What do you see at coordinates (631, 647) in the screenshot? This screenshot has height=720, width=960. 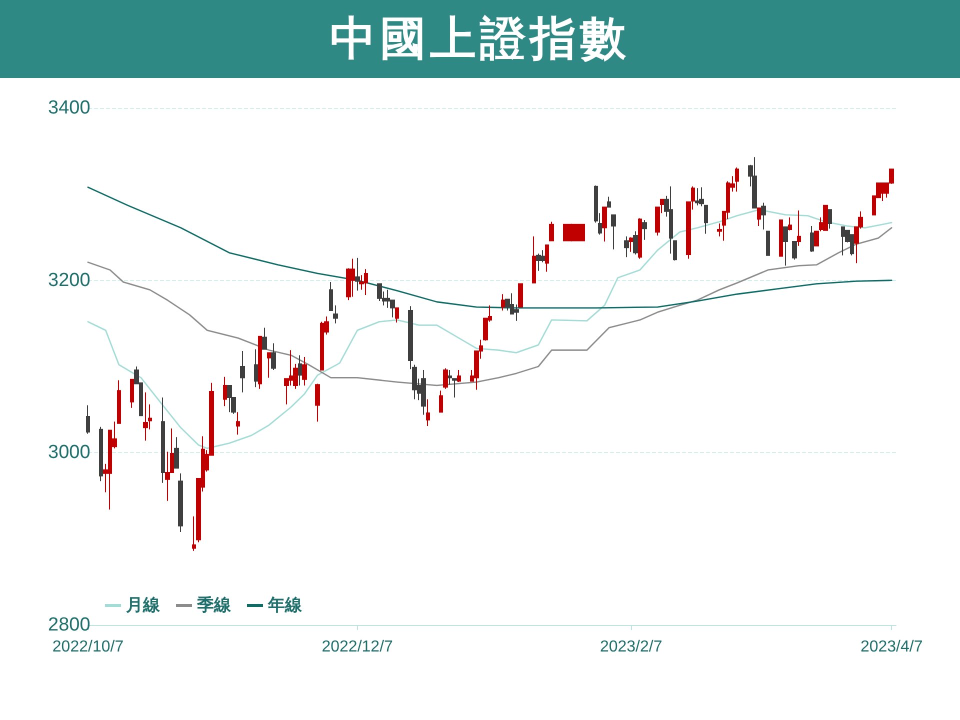 I see `x-tick-label: 2023/2/7` at bounding box center [631, 647].